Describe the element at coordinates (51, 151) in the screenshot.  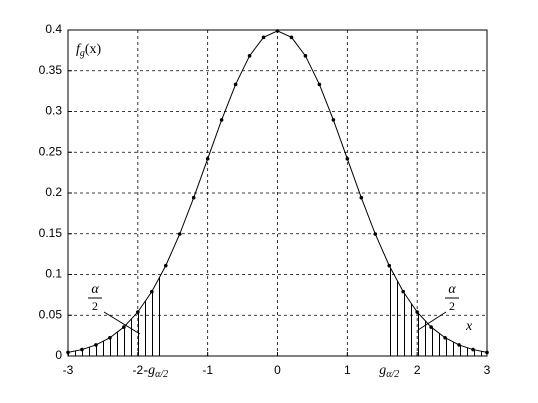
I see `y-tick-label: 0.25` at that location.